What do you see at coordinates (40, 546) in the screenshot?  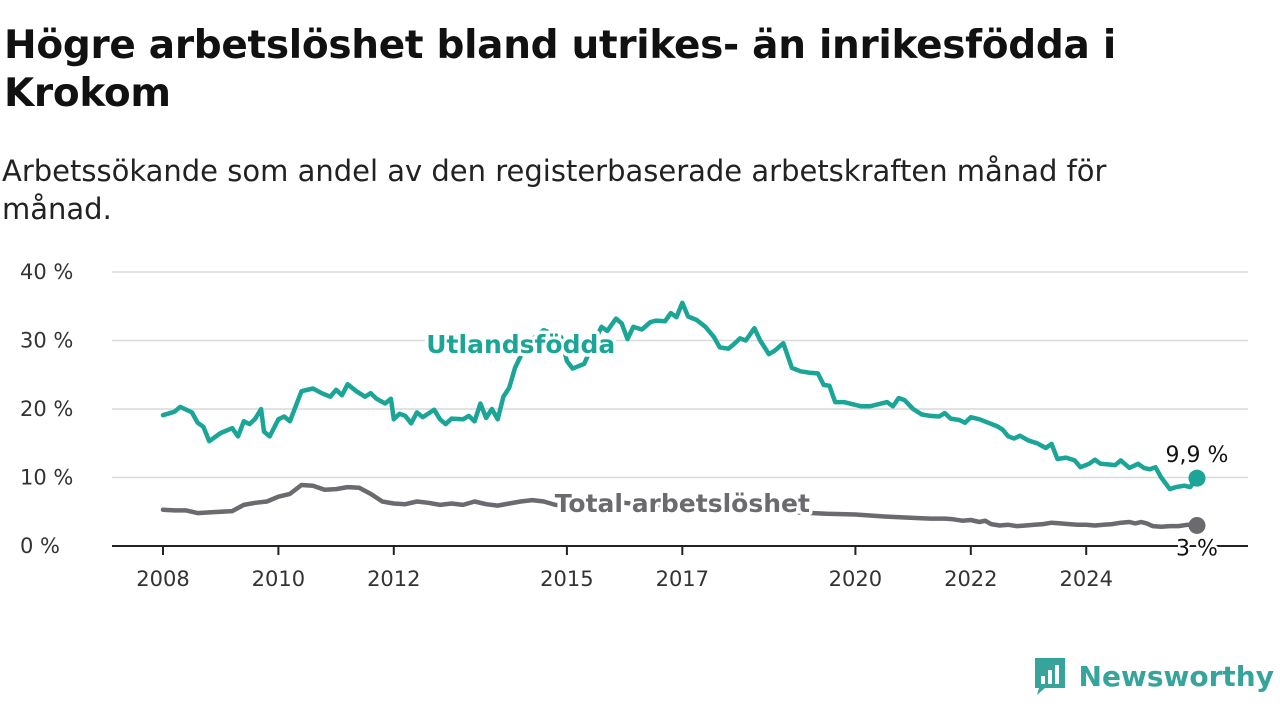 I see `y-tick-label: 0 %` at bounding box center [40, 546].